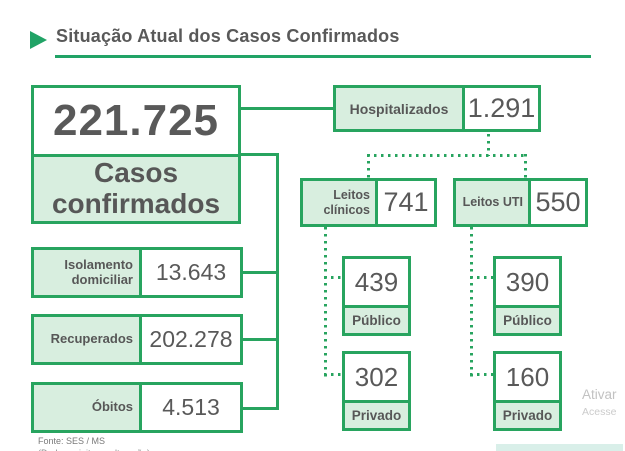  What do you see at coordinates (333, 277) in the screenshot?
I see `dotted-stub-clinical-public` at bounding box center [333, 277].